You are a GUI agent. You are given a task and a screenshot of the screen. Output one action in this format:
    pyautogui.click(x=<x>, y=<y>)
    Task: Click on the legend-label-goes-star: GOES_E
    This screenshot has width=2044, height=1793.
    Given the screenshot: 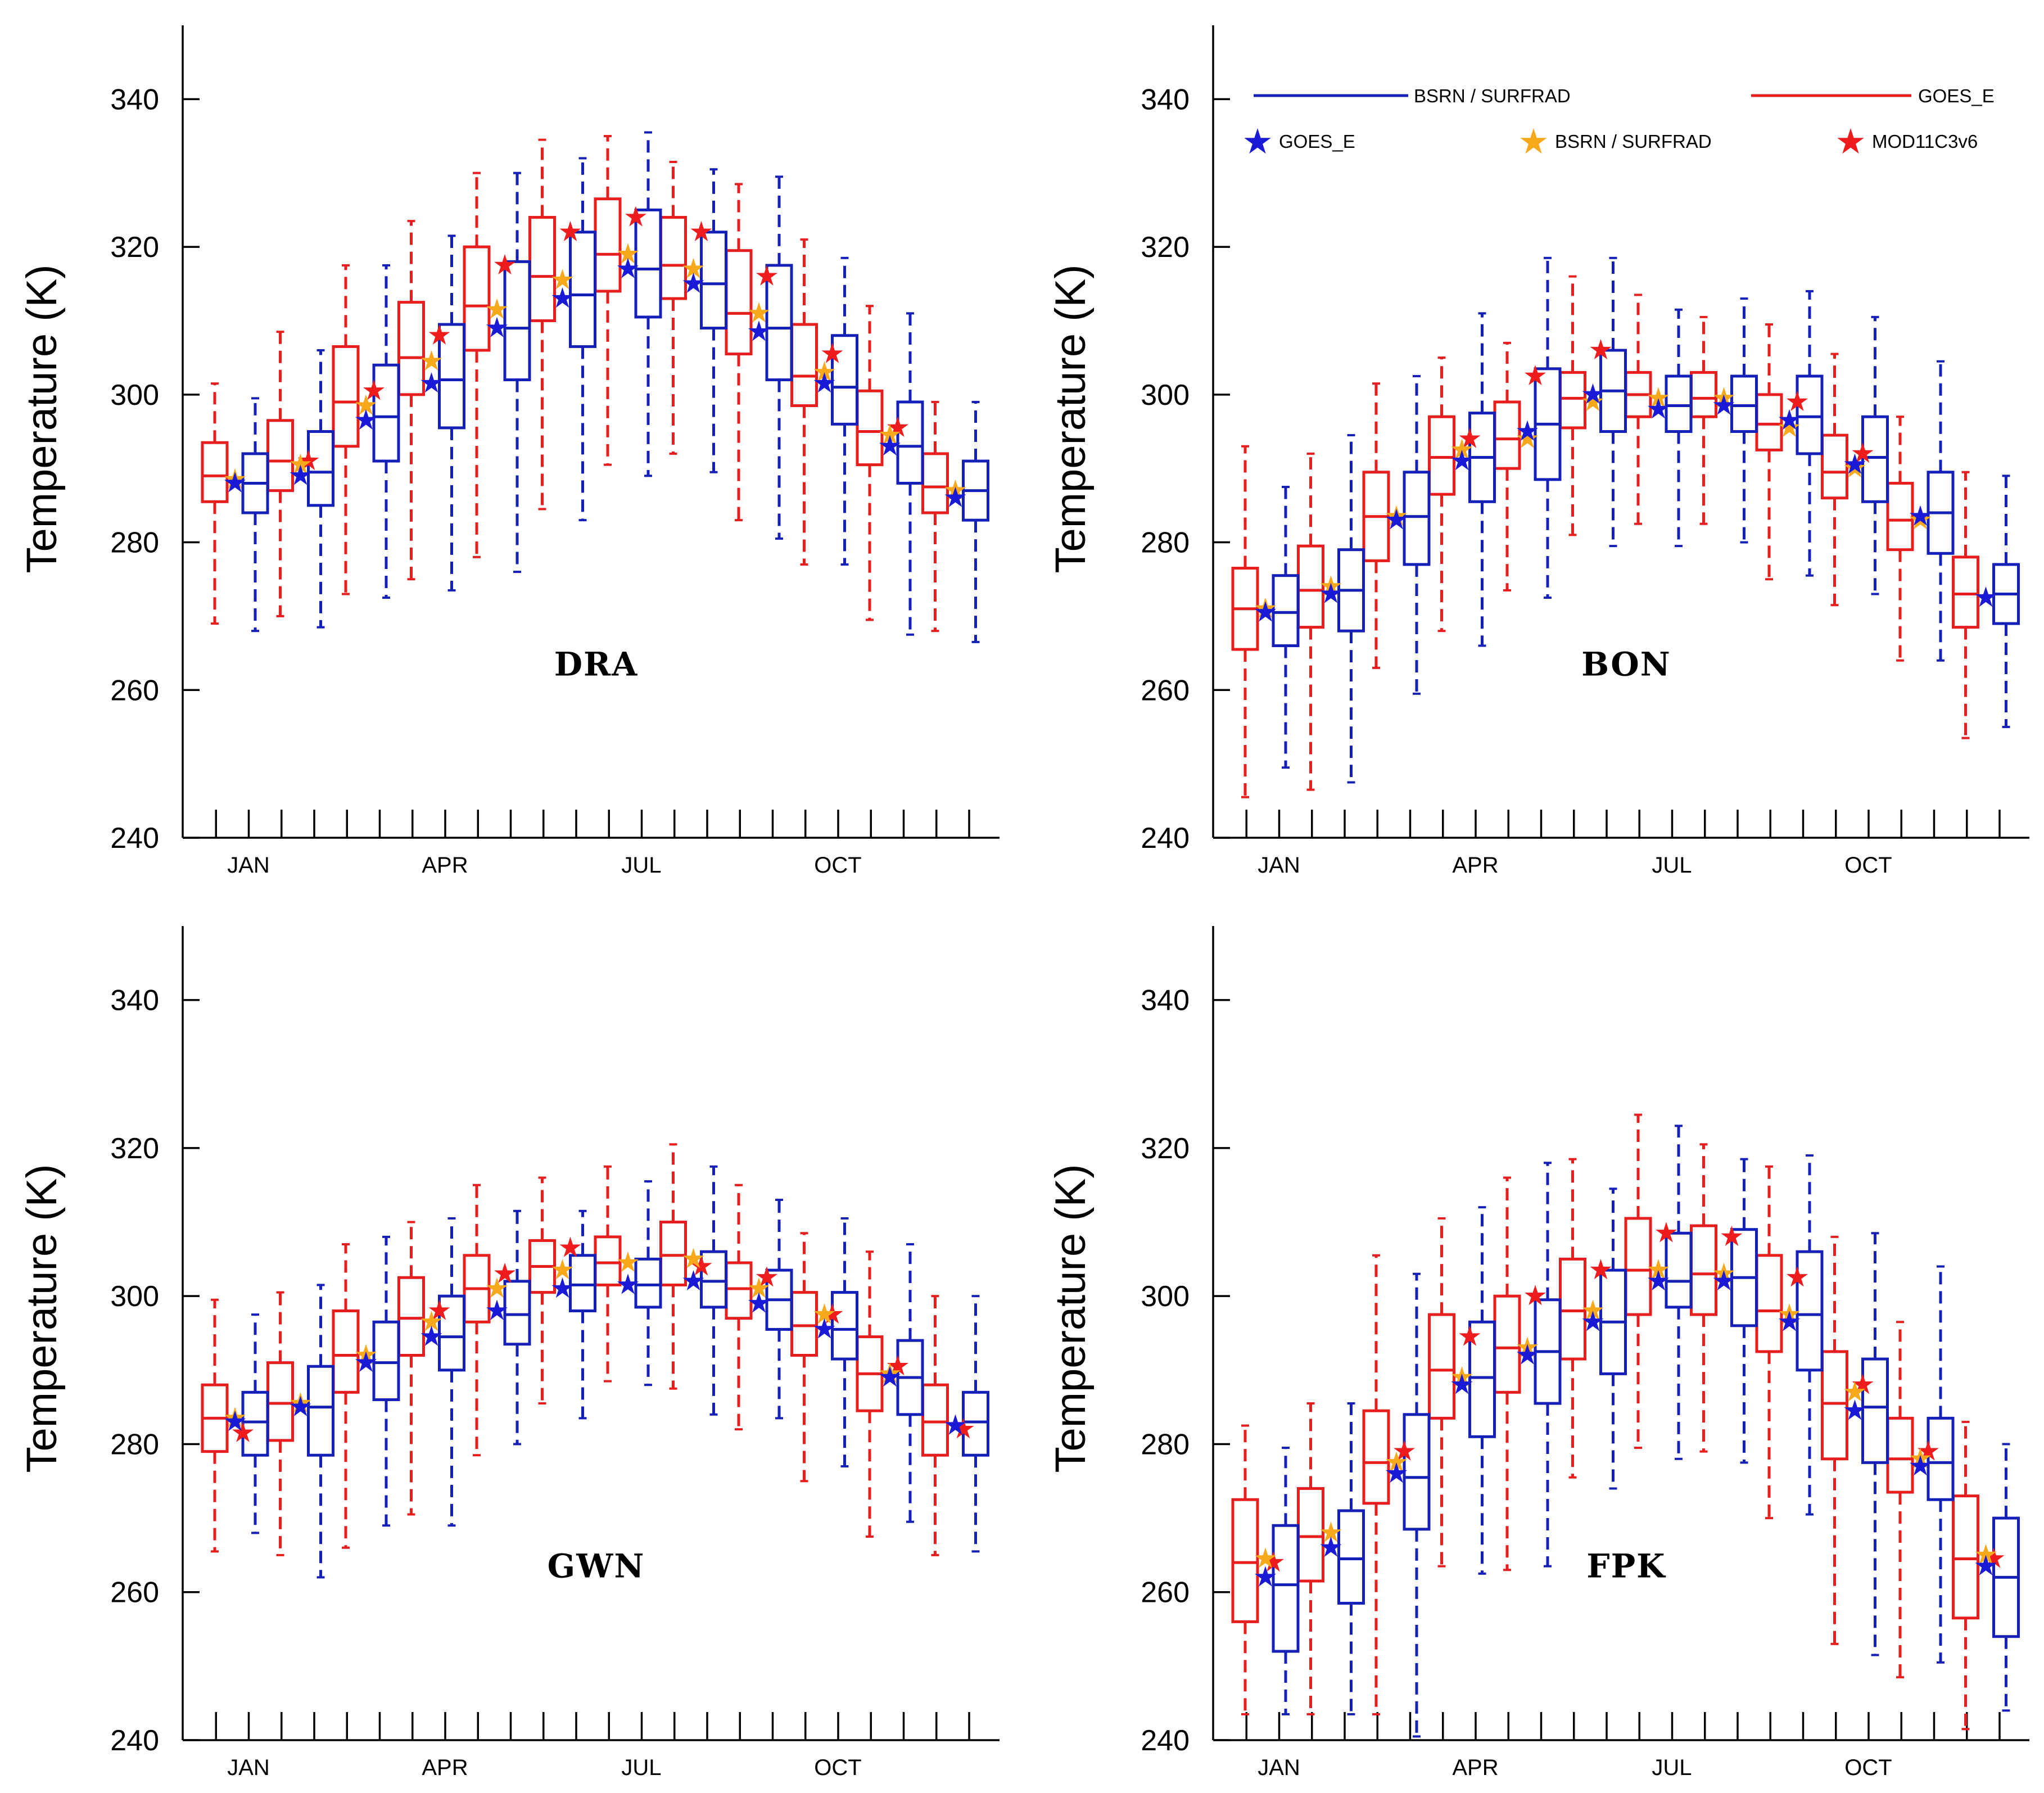 What is the action you would take?
    pyautogui.click(x=1317, y=141)
    